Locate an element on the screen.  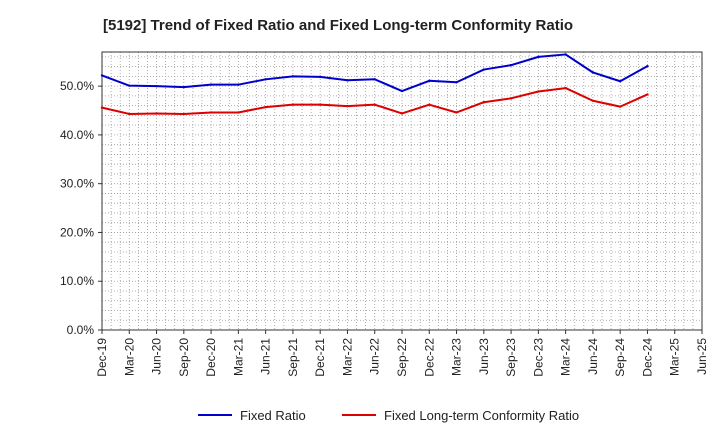
y-tick-label: 50.0% is located at coordinates (77, 86).